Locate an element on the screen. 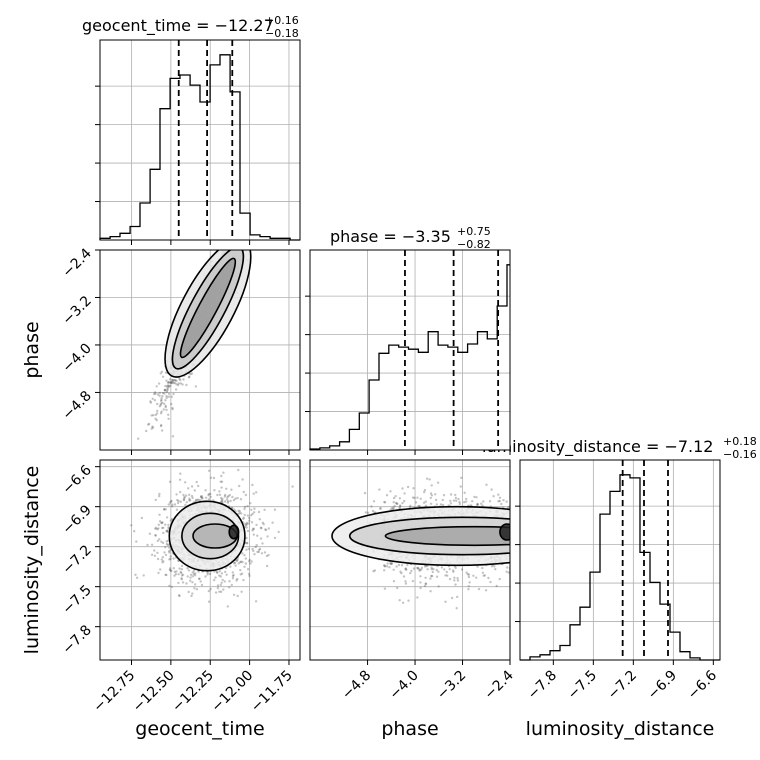  panel-frame is located at coordinates (200, 350).